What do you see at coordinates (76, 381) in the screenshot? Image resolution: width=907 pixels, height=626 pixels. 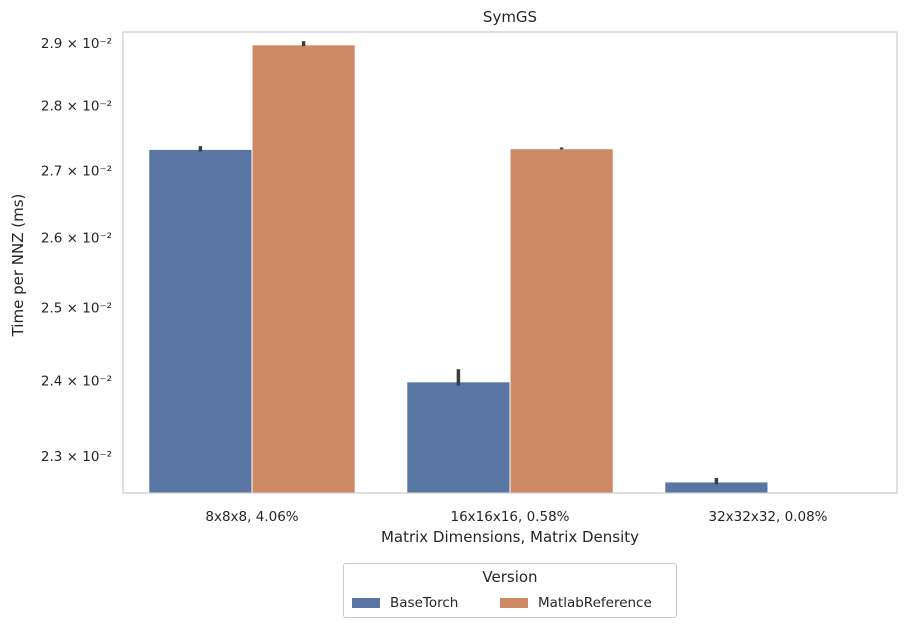 I see `y-tick-label-2: 2.4 × 10⁻²` at bounding box center [76, 381].